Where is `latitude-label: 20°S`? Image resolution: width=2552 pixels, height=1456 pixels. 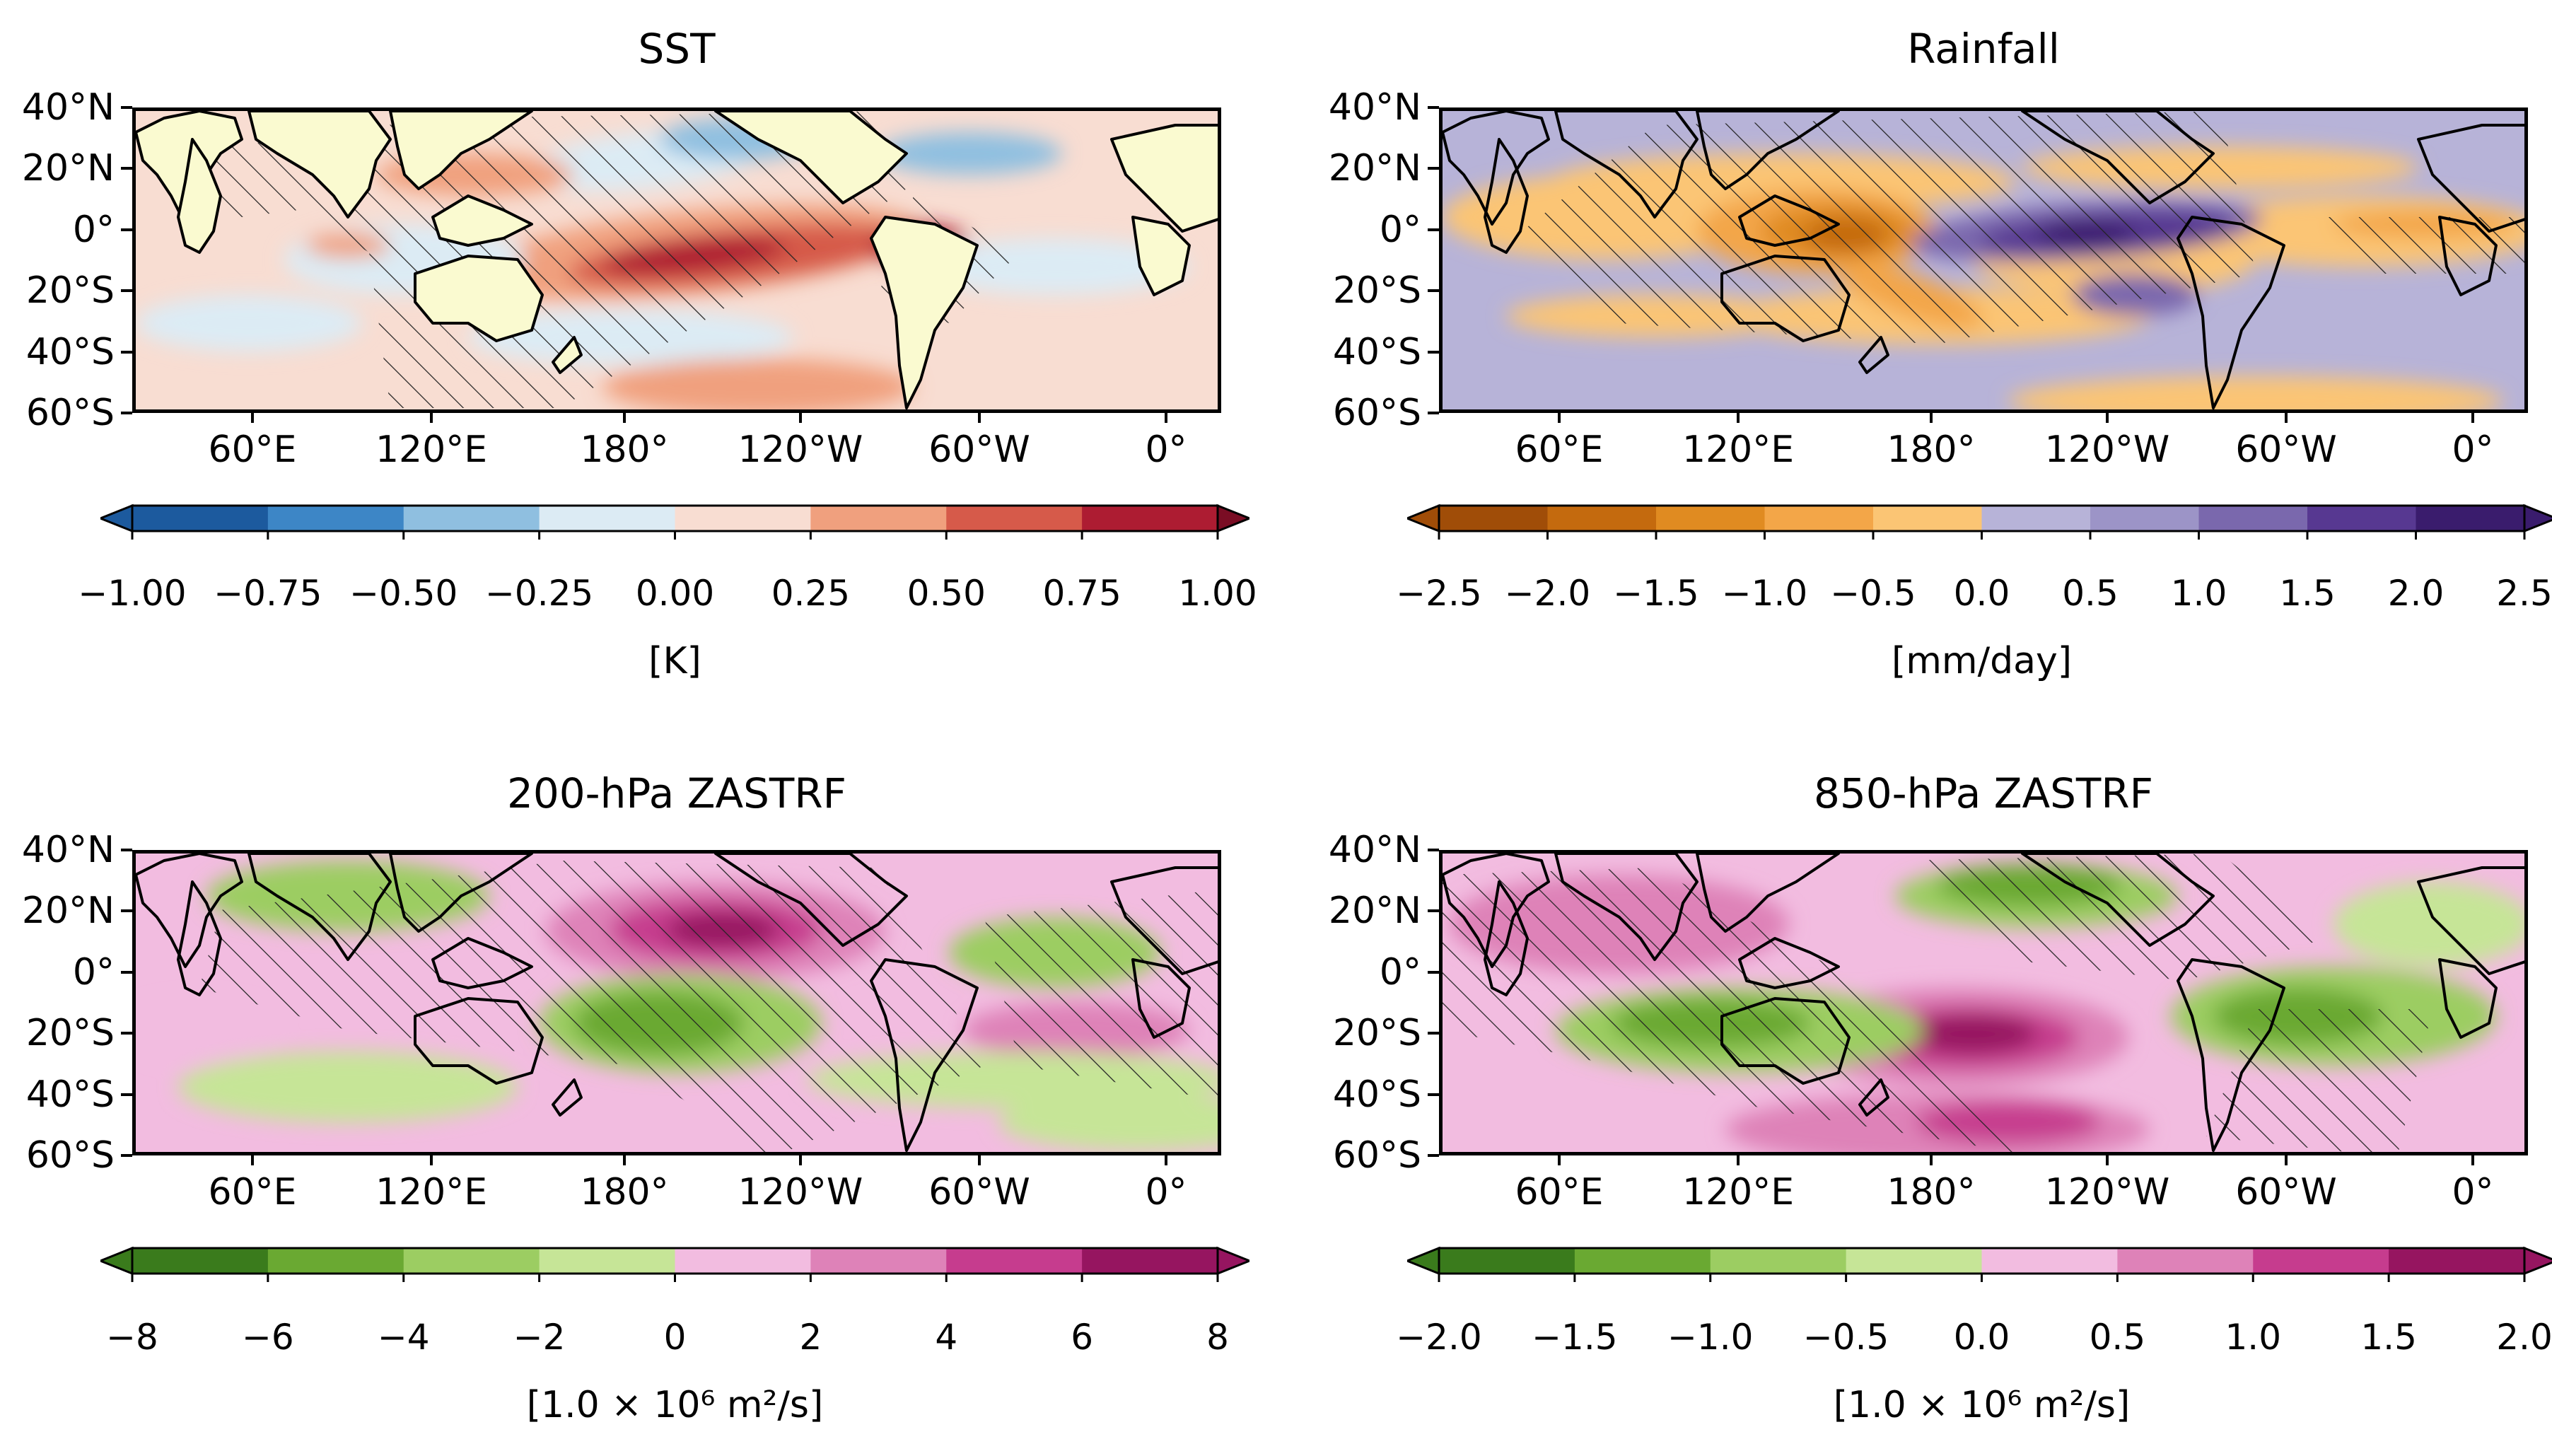
latitude-label: 20°S is located at coordinates (1376, 291).